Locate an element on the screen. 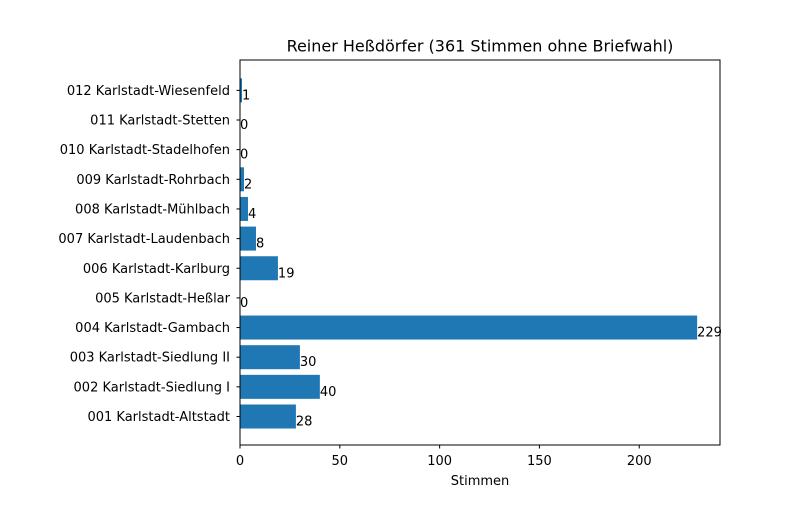 This screenshot has height=505, width=800. data-label: 1 is located at coordinates (246, 95).